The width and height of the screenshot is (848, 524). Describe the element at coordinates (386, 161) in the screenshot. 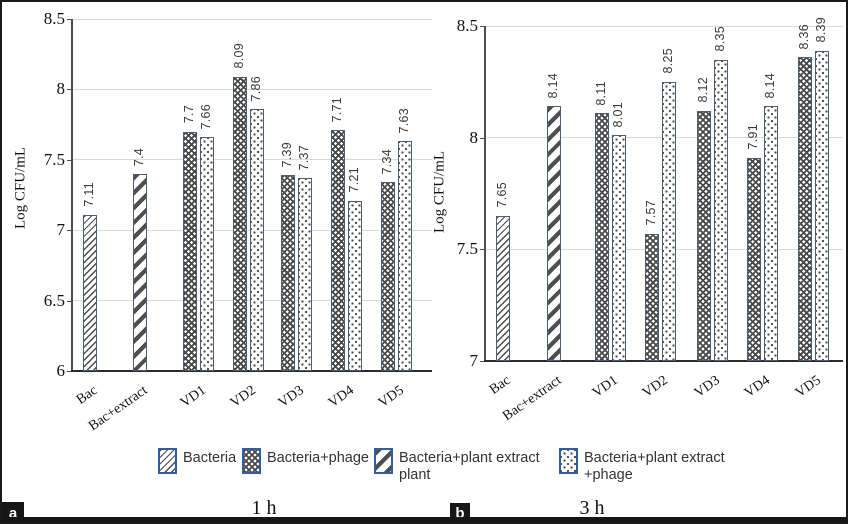

I see `bar-value-label: 7.34` at that location.